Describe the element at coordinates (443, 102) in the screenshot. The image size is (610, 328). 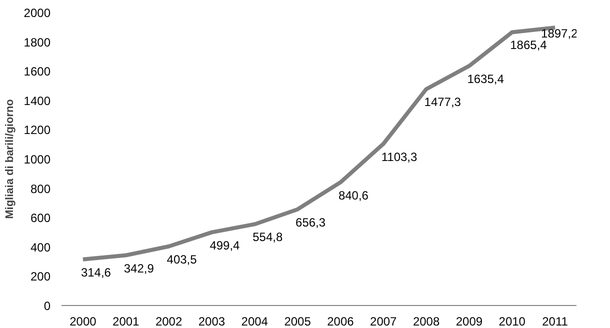
I see `data-label: 1477,3` at that location.